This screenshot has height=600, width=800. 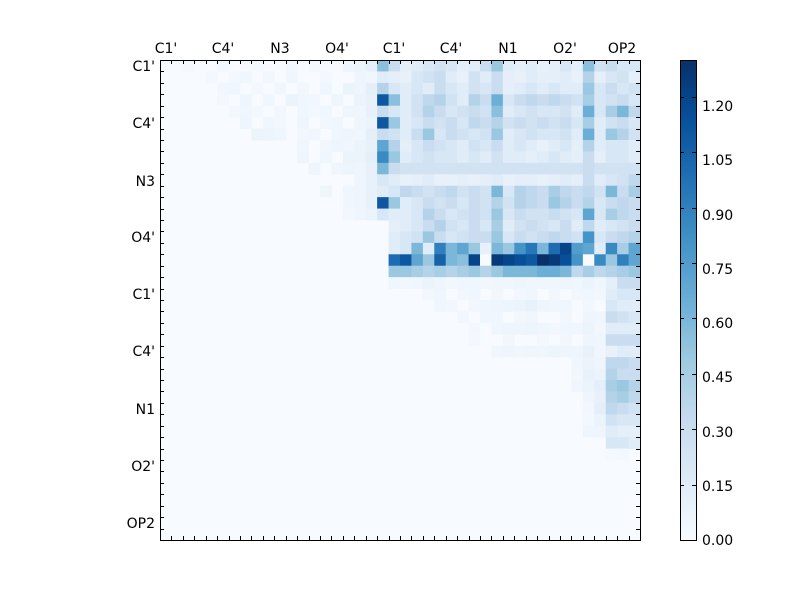 I want to click on y-tick-label: C4', so click(x=143, y=352).